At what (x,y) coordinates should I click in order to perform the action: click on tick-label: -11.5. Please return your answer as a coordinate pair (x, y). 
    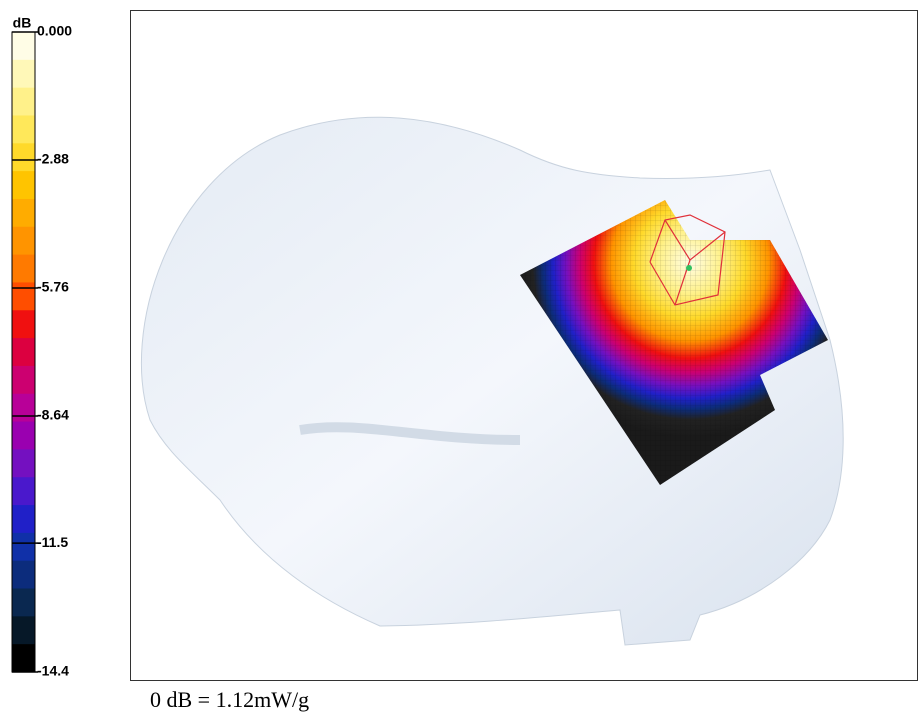
    Looking at the image, I should click on (52, 542).